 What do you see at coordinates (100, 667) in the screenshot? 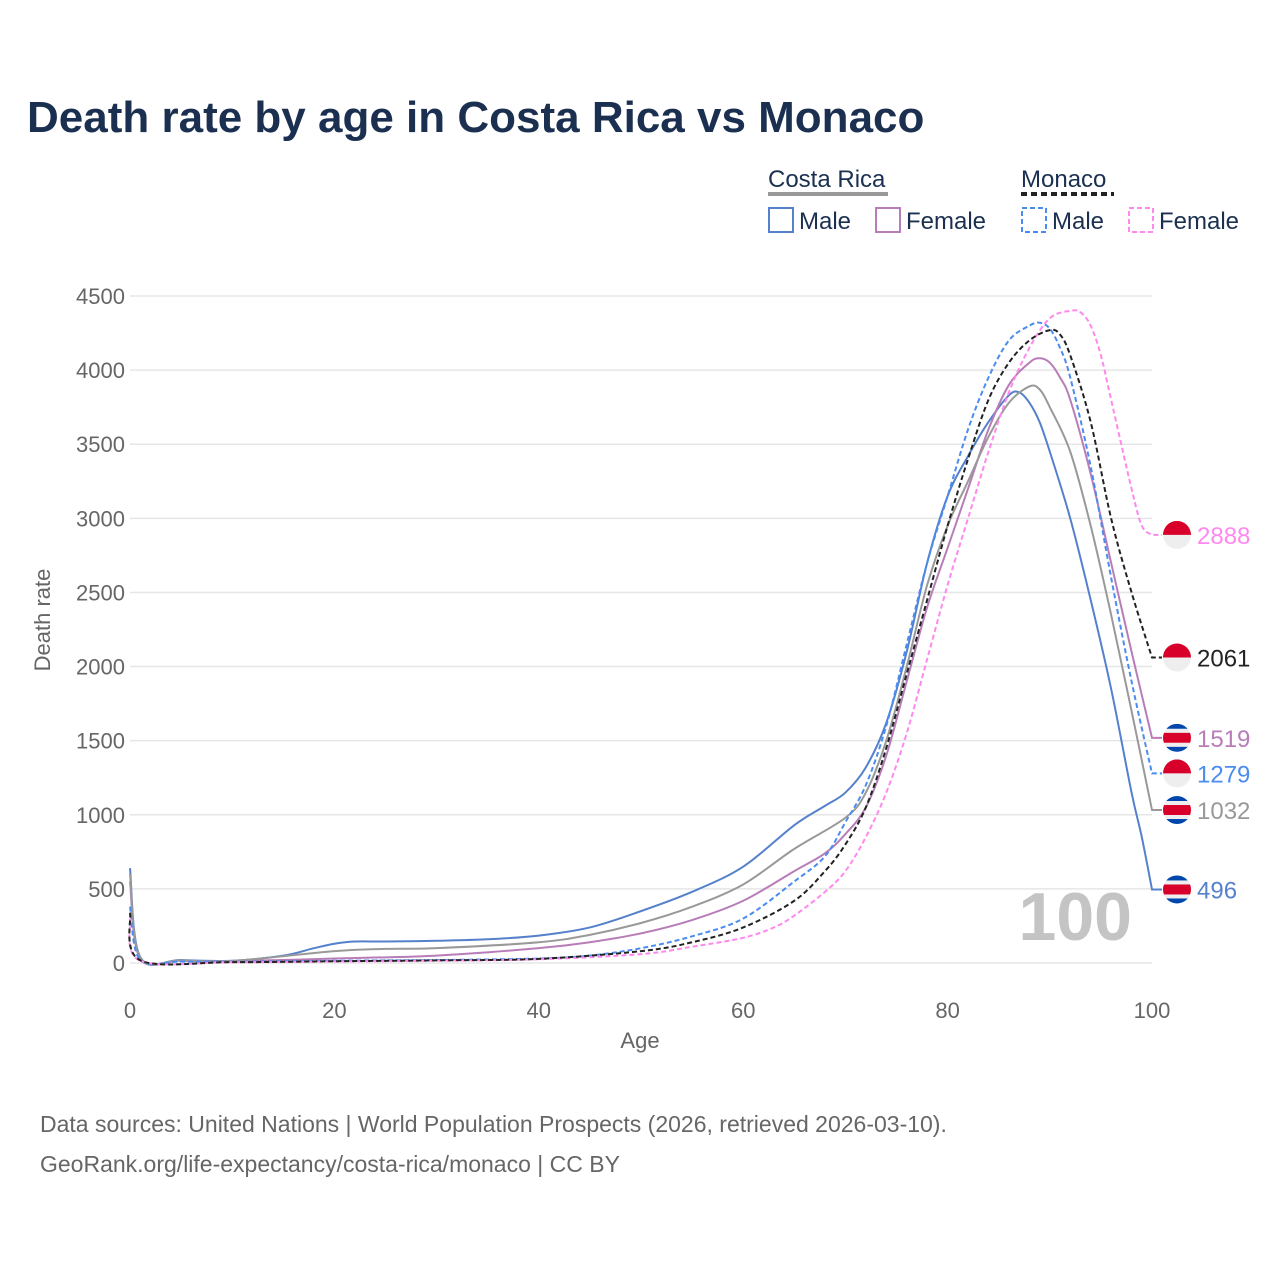
I see `y-tick-label: 2000` at bounding box center [100, 667].